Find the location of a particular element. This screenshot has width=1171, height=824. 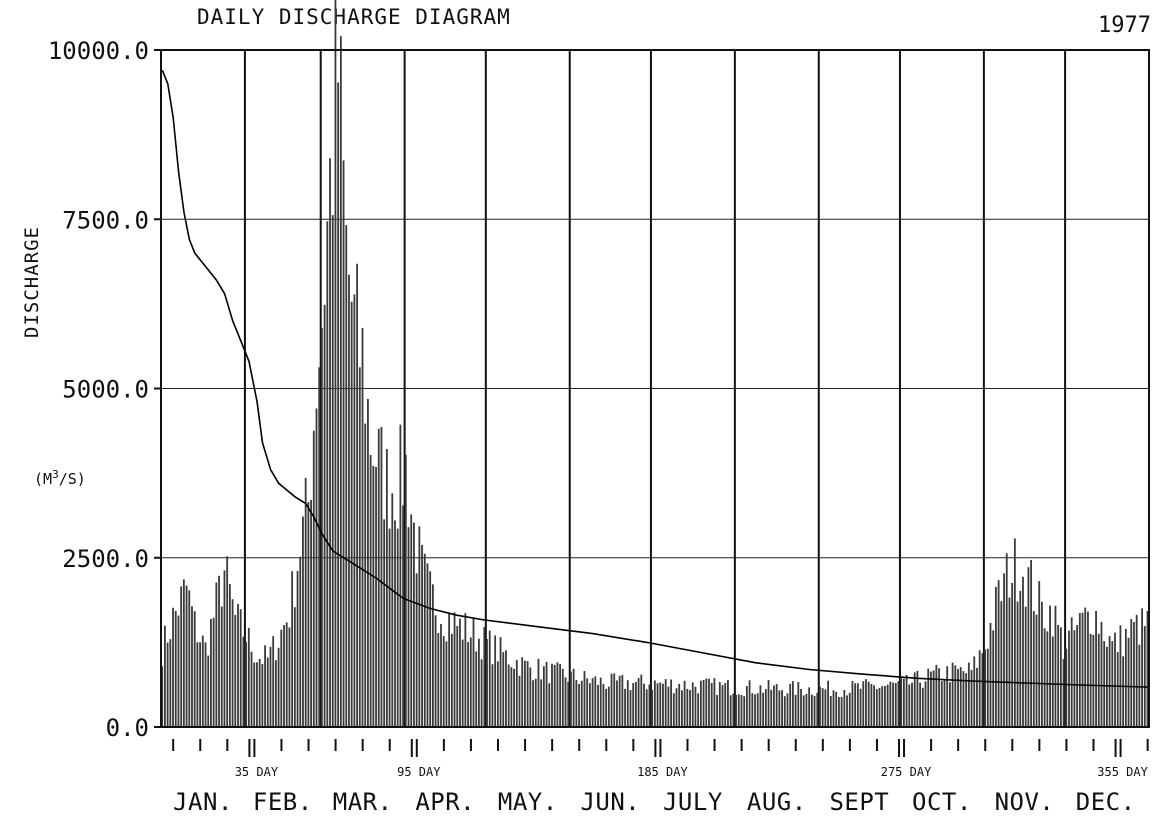

month-label: JULY is located at coordinates (693, 802).